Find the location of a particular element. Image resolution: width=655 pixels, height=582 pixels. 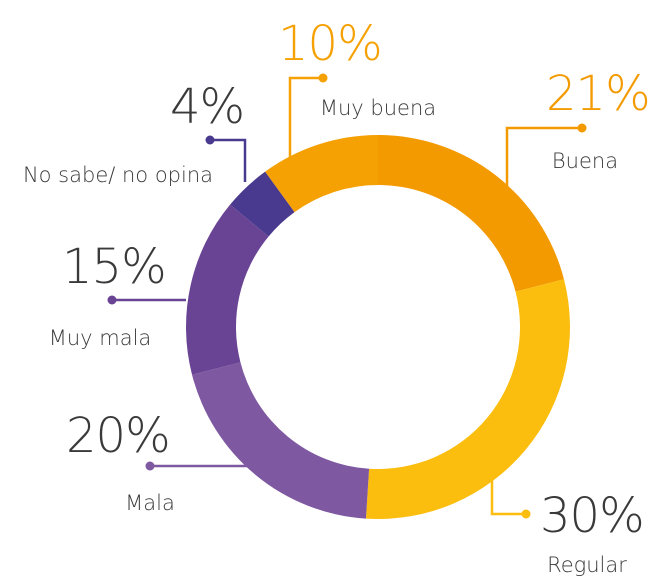

category-label: Muy mala is located at coordinates (100, 338).